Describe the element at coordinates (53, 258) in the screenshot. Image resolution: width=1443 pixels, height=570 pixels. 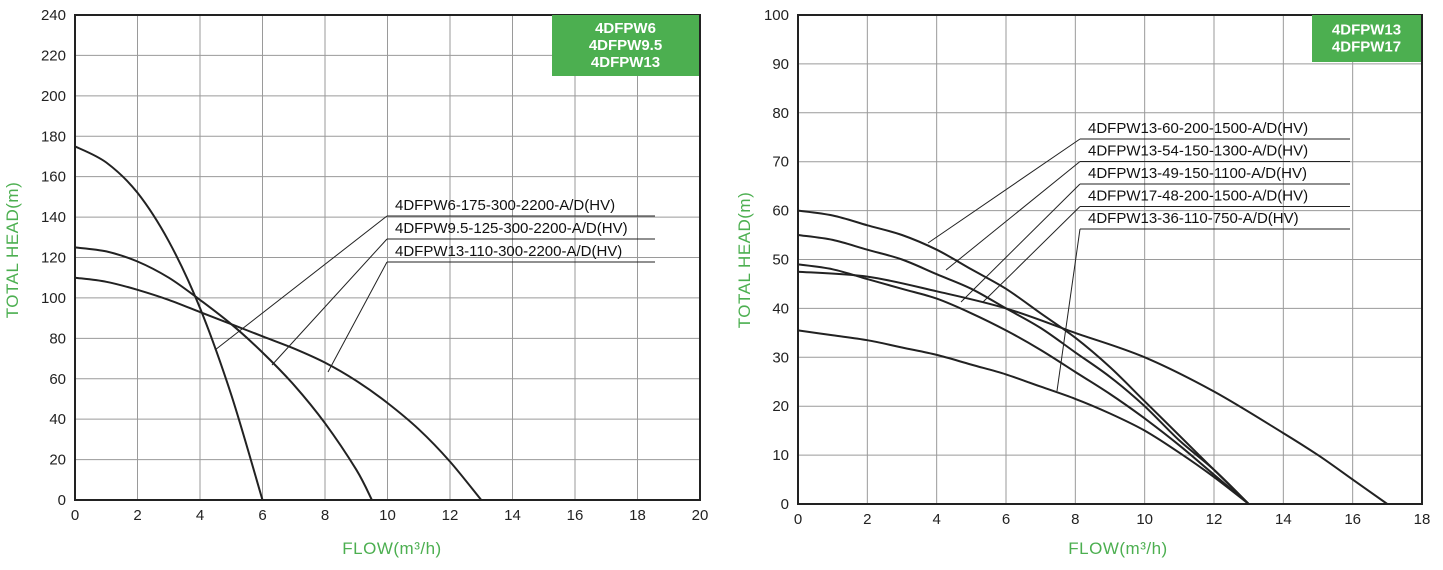
I see `y-tick-label: 120` at that location.